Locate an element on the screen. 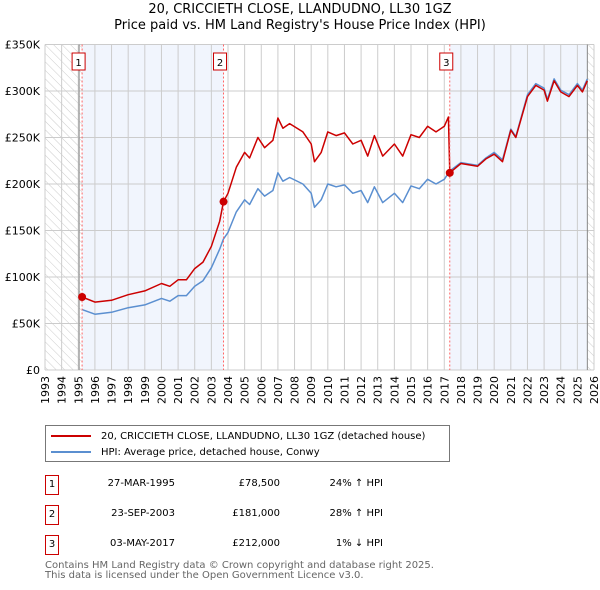 The height and width of the screenshot is (590, 600). x-tick-label: 2021 is located at coordinates (511, 390).